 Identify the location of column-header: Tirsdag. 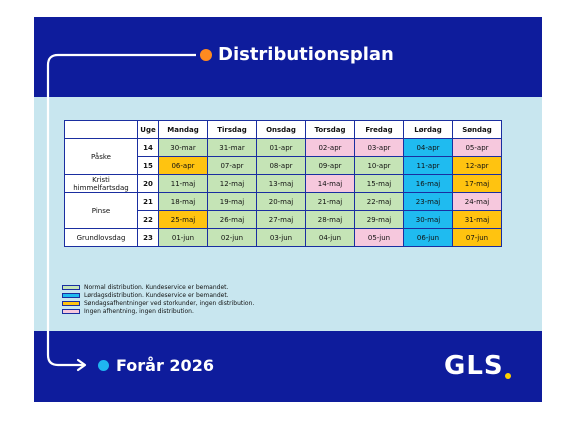
(232, 129).